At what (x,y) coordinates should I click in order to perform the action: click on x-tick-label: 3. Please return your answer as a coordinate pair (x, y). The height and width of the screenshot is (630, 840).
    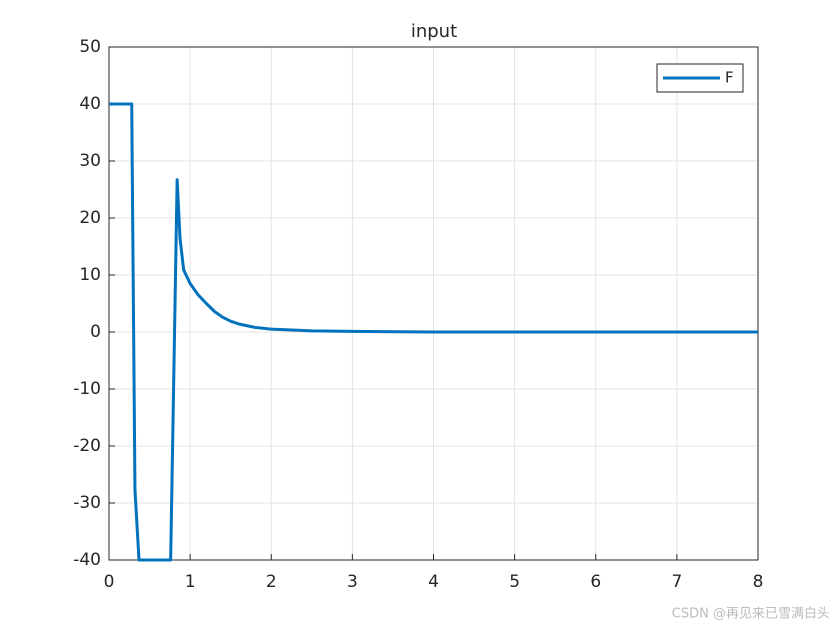
    Looking at the image, I should click on (352, 582).